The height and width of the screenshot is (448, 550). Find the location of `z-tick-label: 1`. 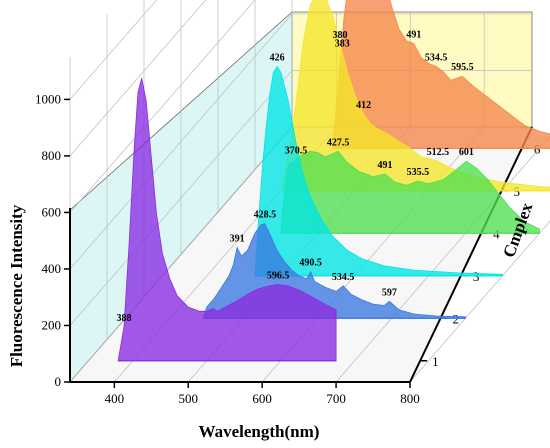

z-tick-label: 1 is located at coordinates (435, 361).